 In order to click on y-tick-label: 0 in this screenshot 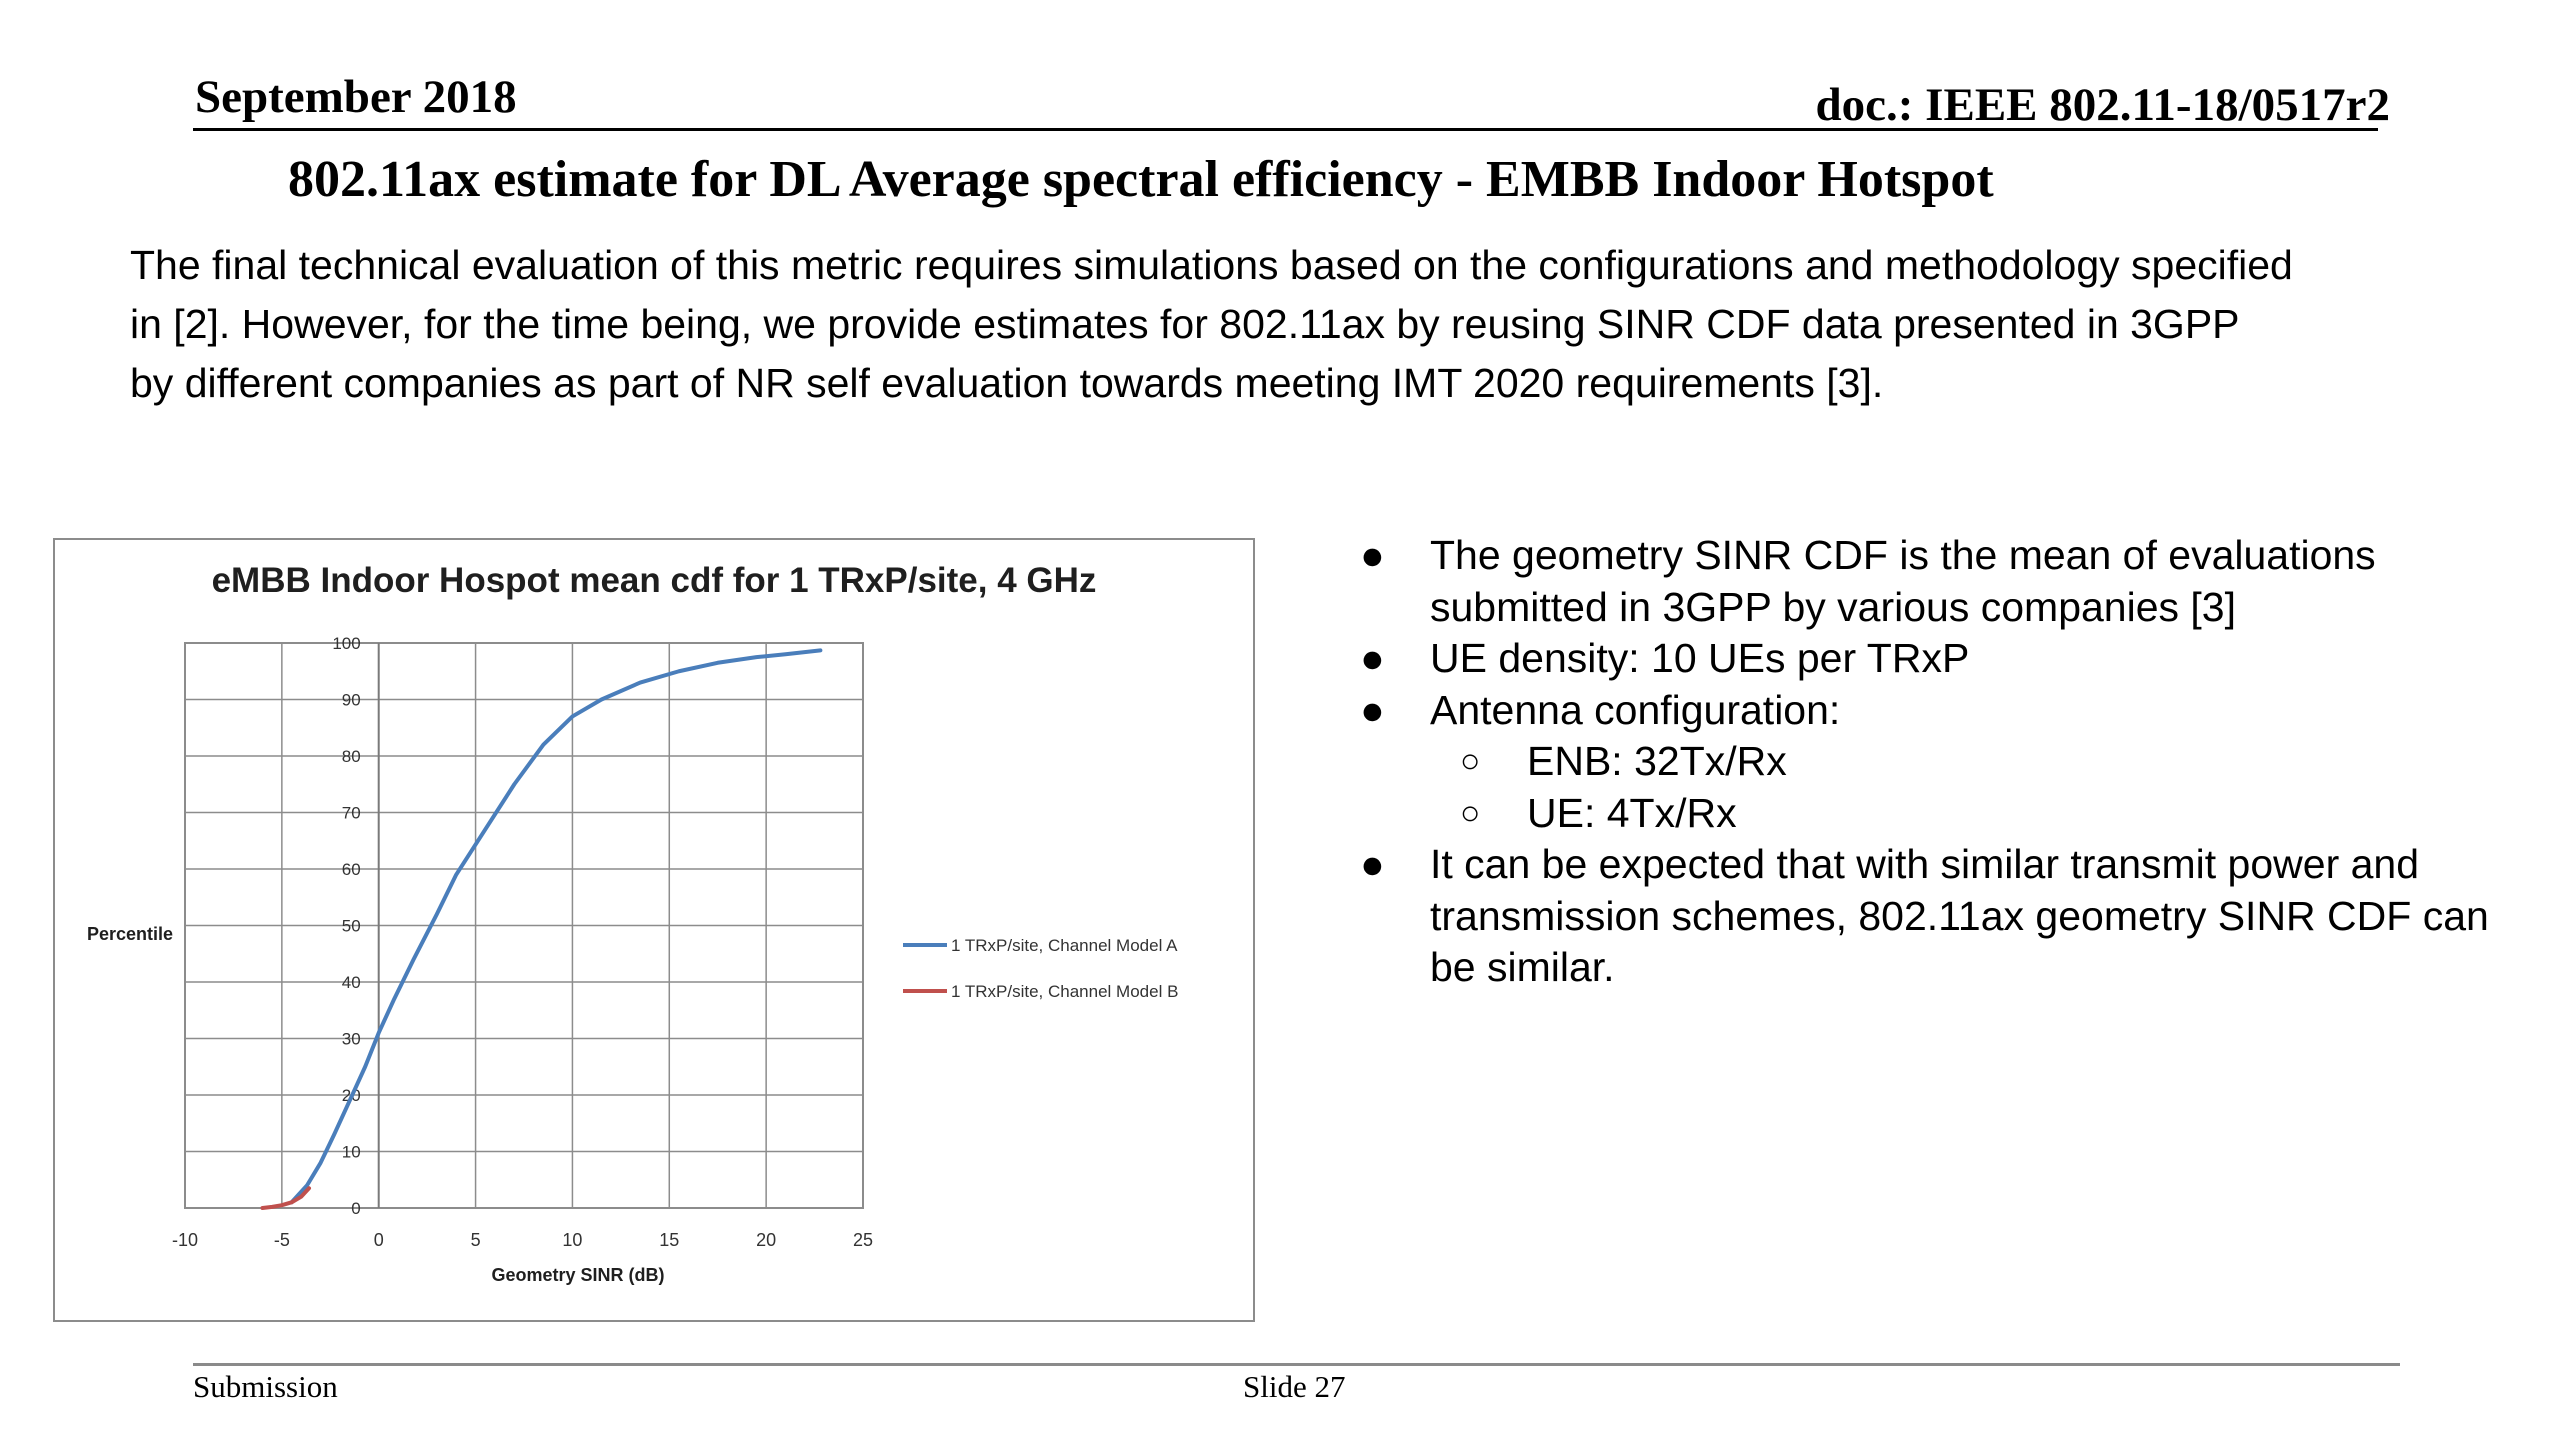, I will do `click(355, 1208)`.